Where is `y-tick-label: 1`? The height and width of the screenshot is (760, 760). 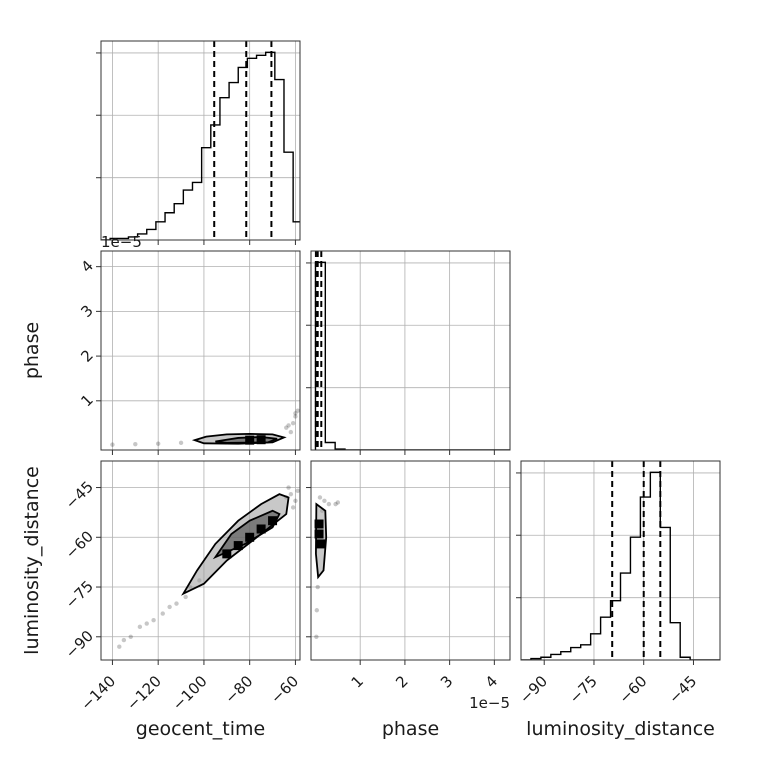
y-tick-label: 1 is located at coordinates (86, 400).